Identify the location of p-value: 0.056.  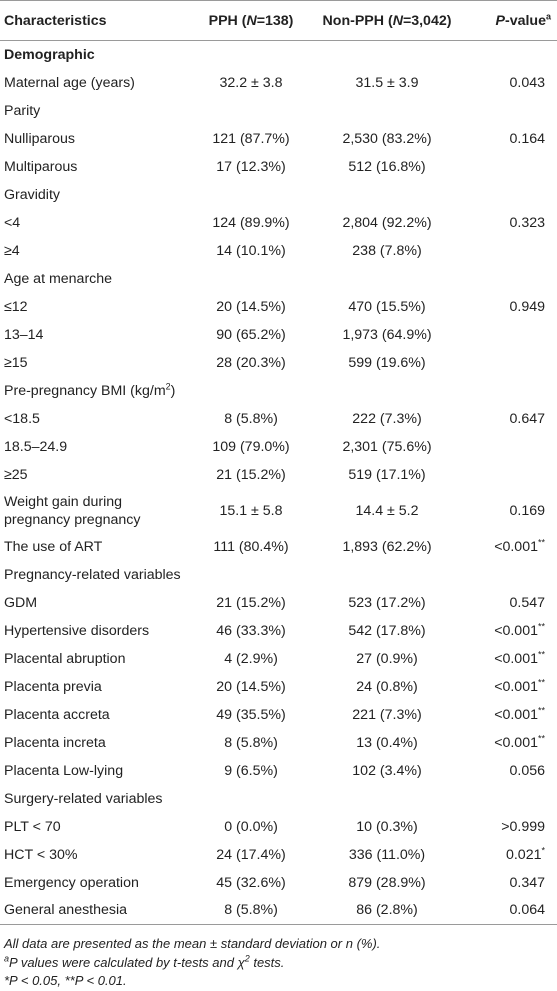
(527, 770).